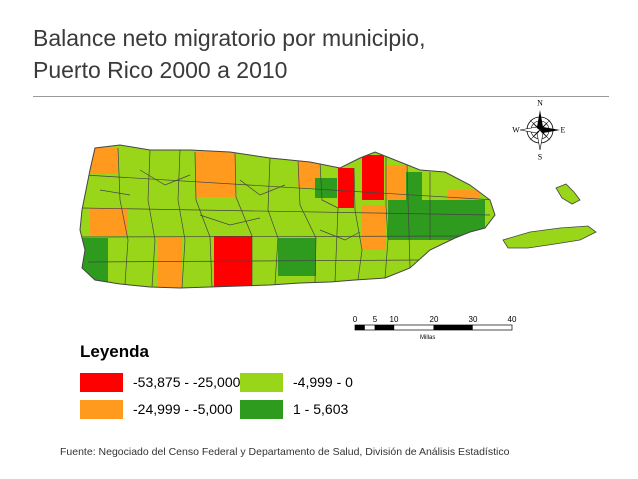 The height and width of the screenshot is (479, 638). I want to click on title-line-1: Balance neto migratorio por municipio,, so click(229, 38).